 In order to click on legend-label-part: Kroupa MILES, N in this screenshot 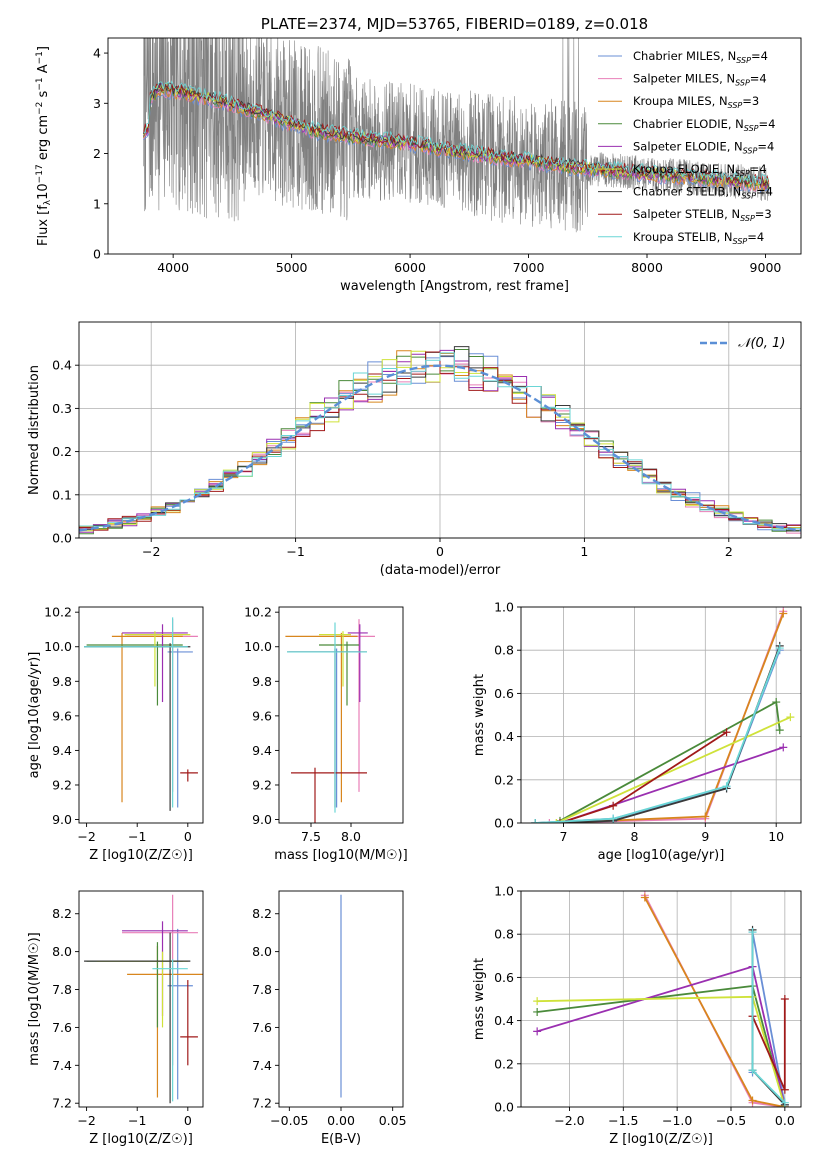, I will do `click(680, 101)`.